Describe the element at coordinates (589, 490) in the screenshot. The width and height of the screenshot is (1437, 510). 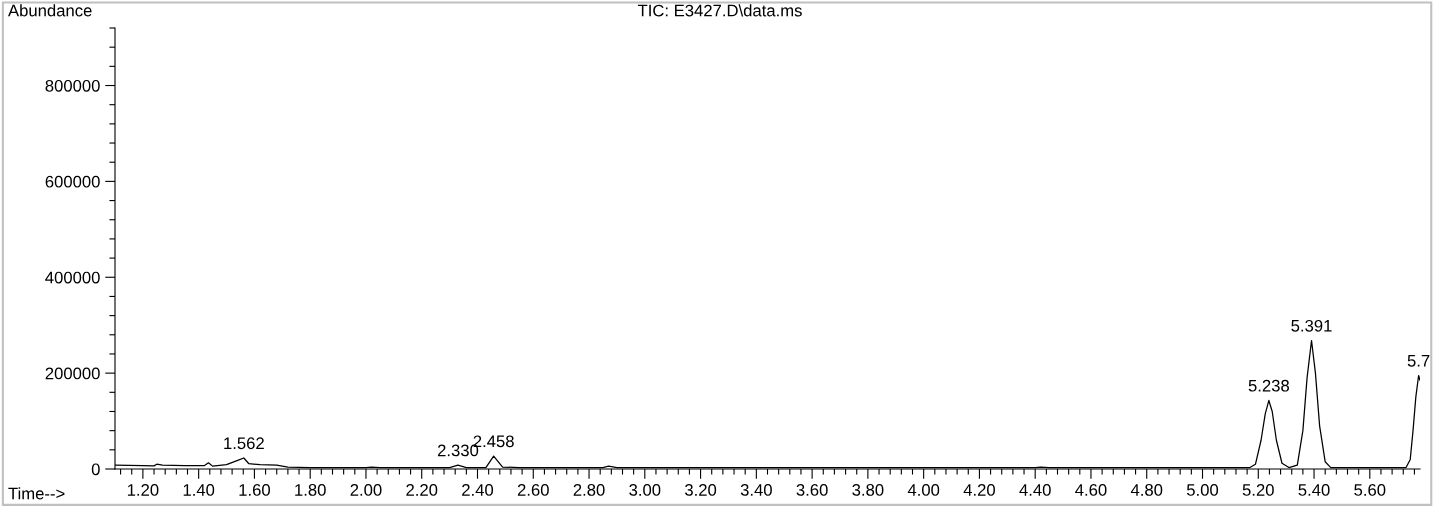
I see `x-tick-label: 2.80` at that location.